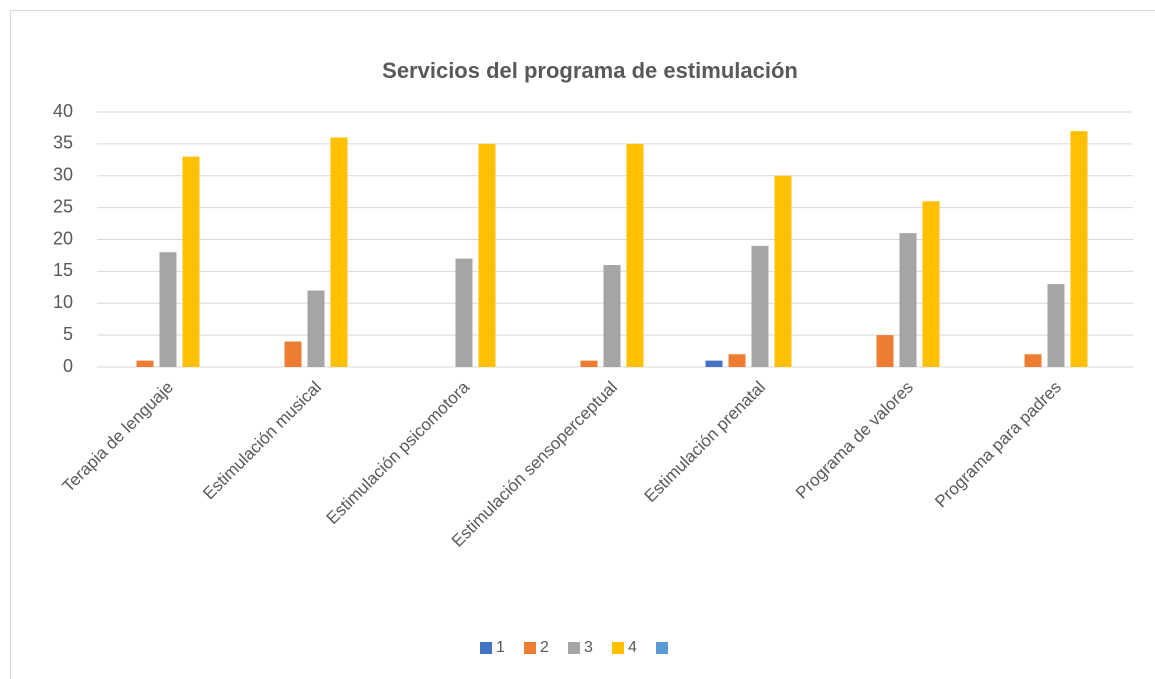 Image resolution: width=1155 pixels, height=679 pixels. Describe the element at coordinates (500, 647) in the screenshot. I see `legend-label: 1` at that location.